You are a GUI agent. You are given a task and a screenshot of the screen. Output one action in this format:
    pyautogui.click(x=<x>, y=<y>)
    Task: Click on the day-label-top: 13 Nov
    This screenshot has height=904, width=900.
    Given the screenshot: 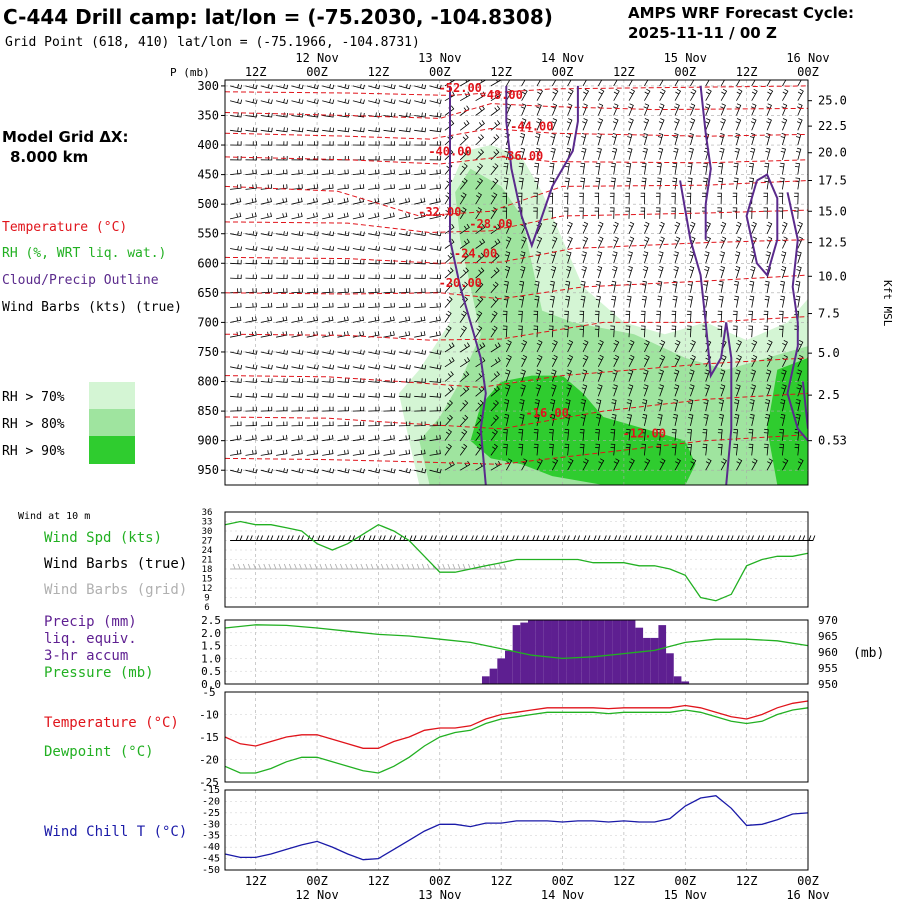 What is the action you would take?
    pyautogui.click(x=439, y=58)
    